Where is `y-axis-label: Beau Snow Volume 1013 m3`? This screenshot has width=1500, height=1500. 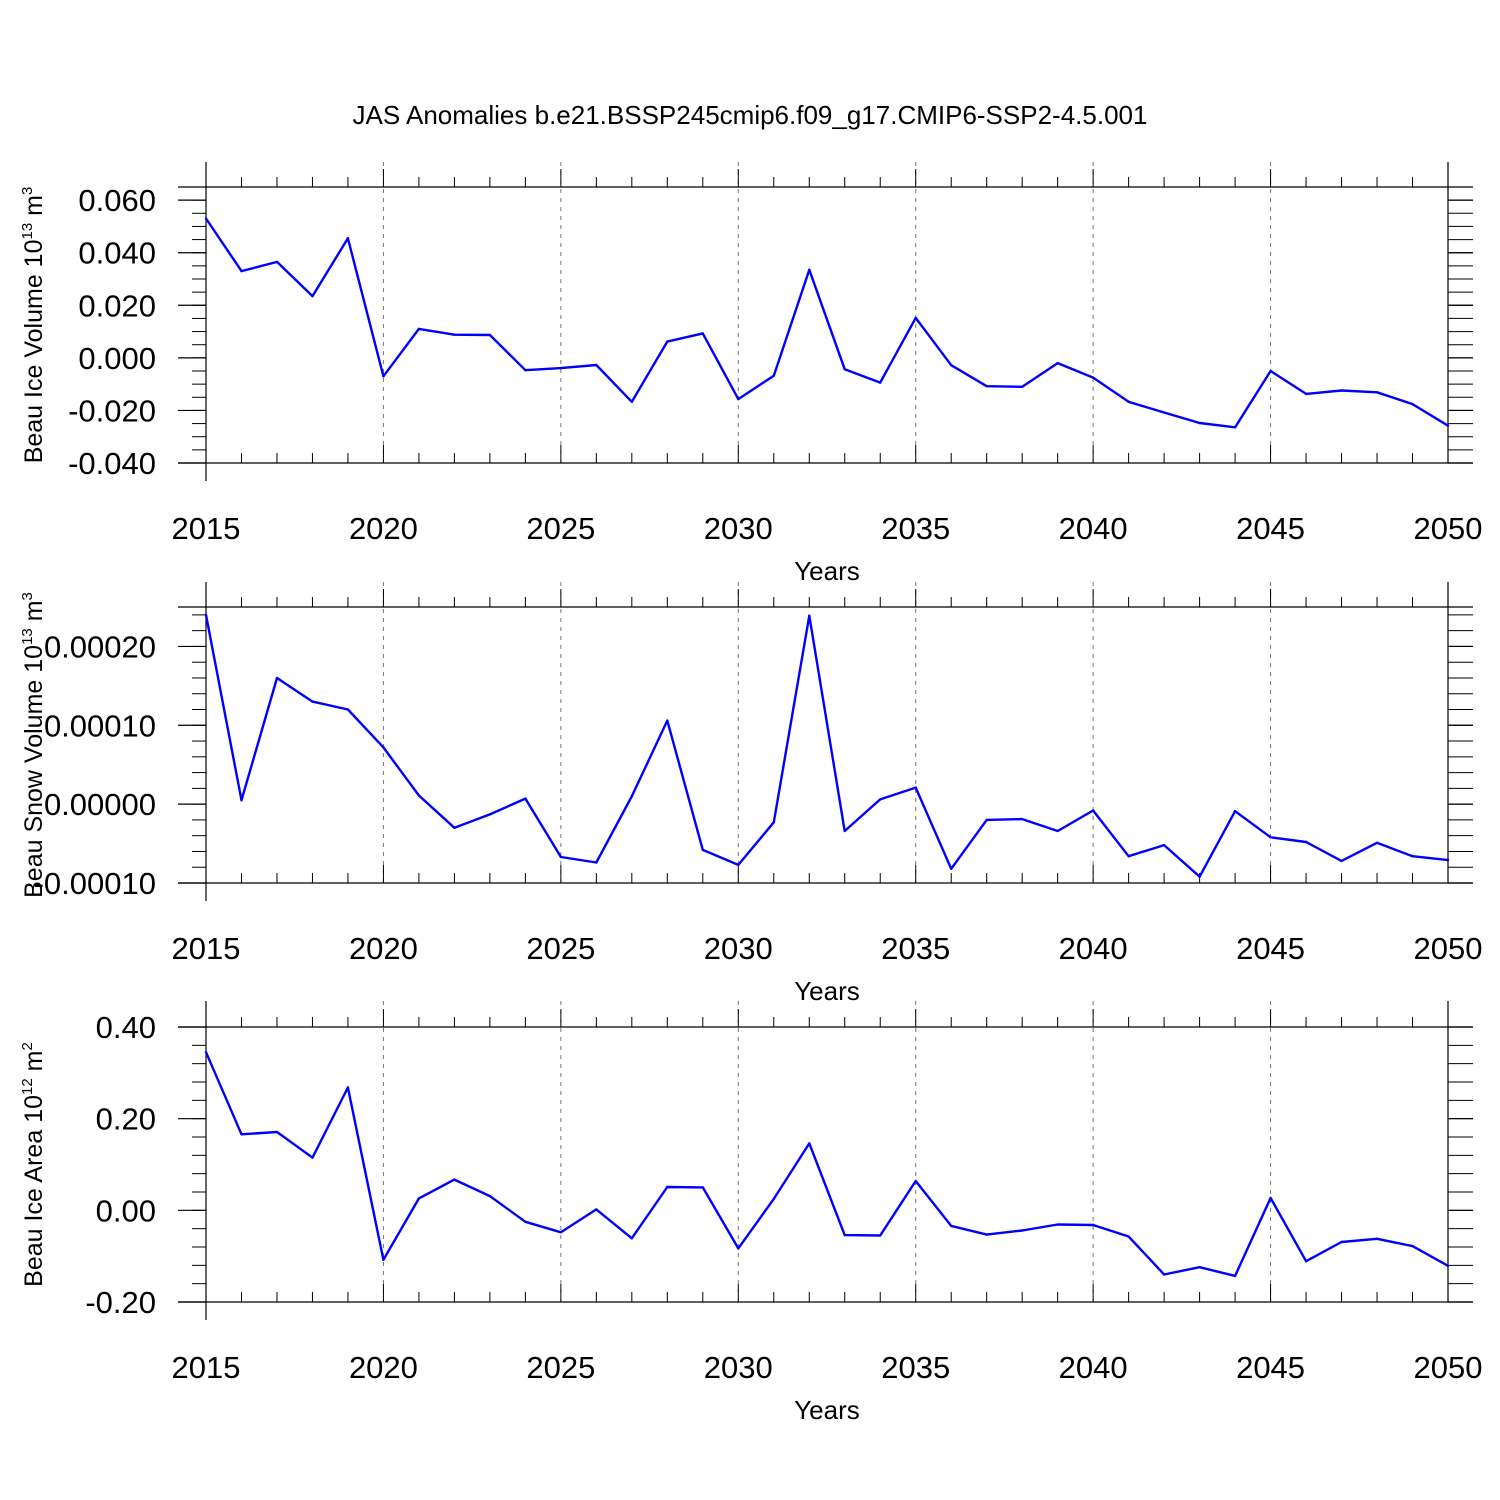 y-axis-label: Beau Snow Volume 1013 m3 is located at coordinates (33, 745).